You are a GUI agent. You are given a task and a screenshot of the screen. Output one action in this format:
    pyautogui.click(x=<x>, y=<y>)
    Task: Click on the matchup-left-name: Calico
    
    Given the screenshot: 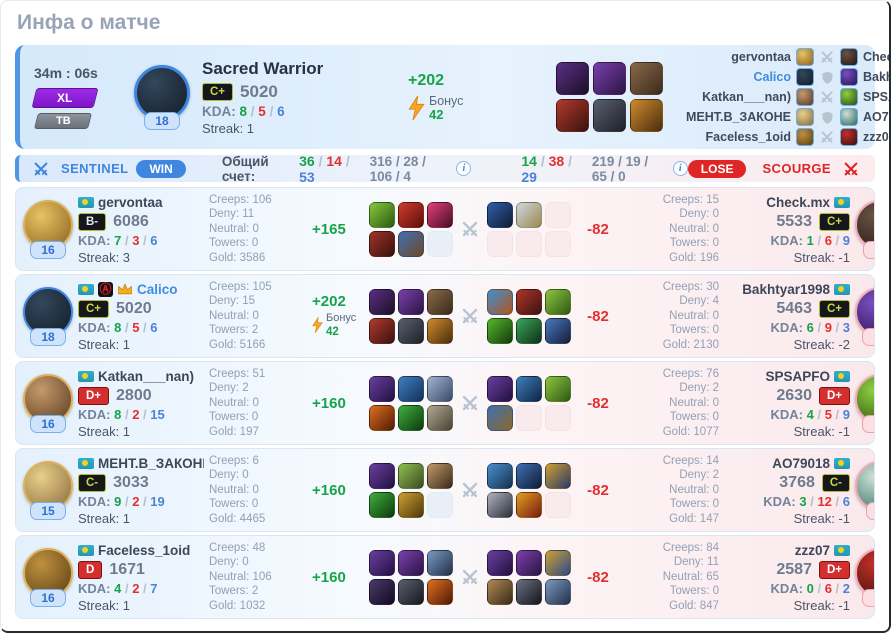 What is the action you would take?
    pyautogui.click(x=772, y=77)
    